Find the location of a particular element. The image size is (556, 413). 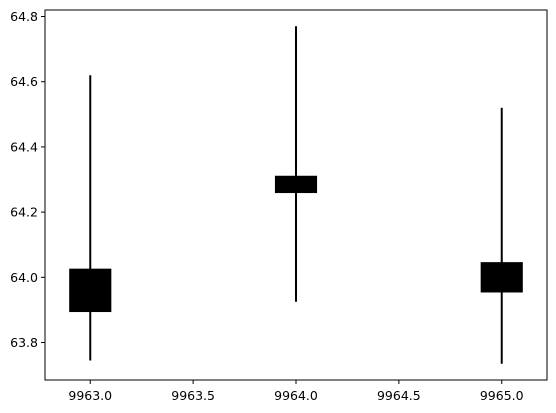

y-tick-label: 64.6 is located at coordinates (24, 81).